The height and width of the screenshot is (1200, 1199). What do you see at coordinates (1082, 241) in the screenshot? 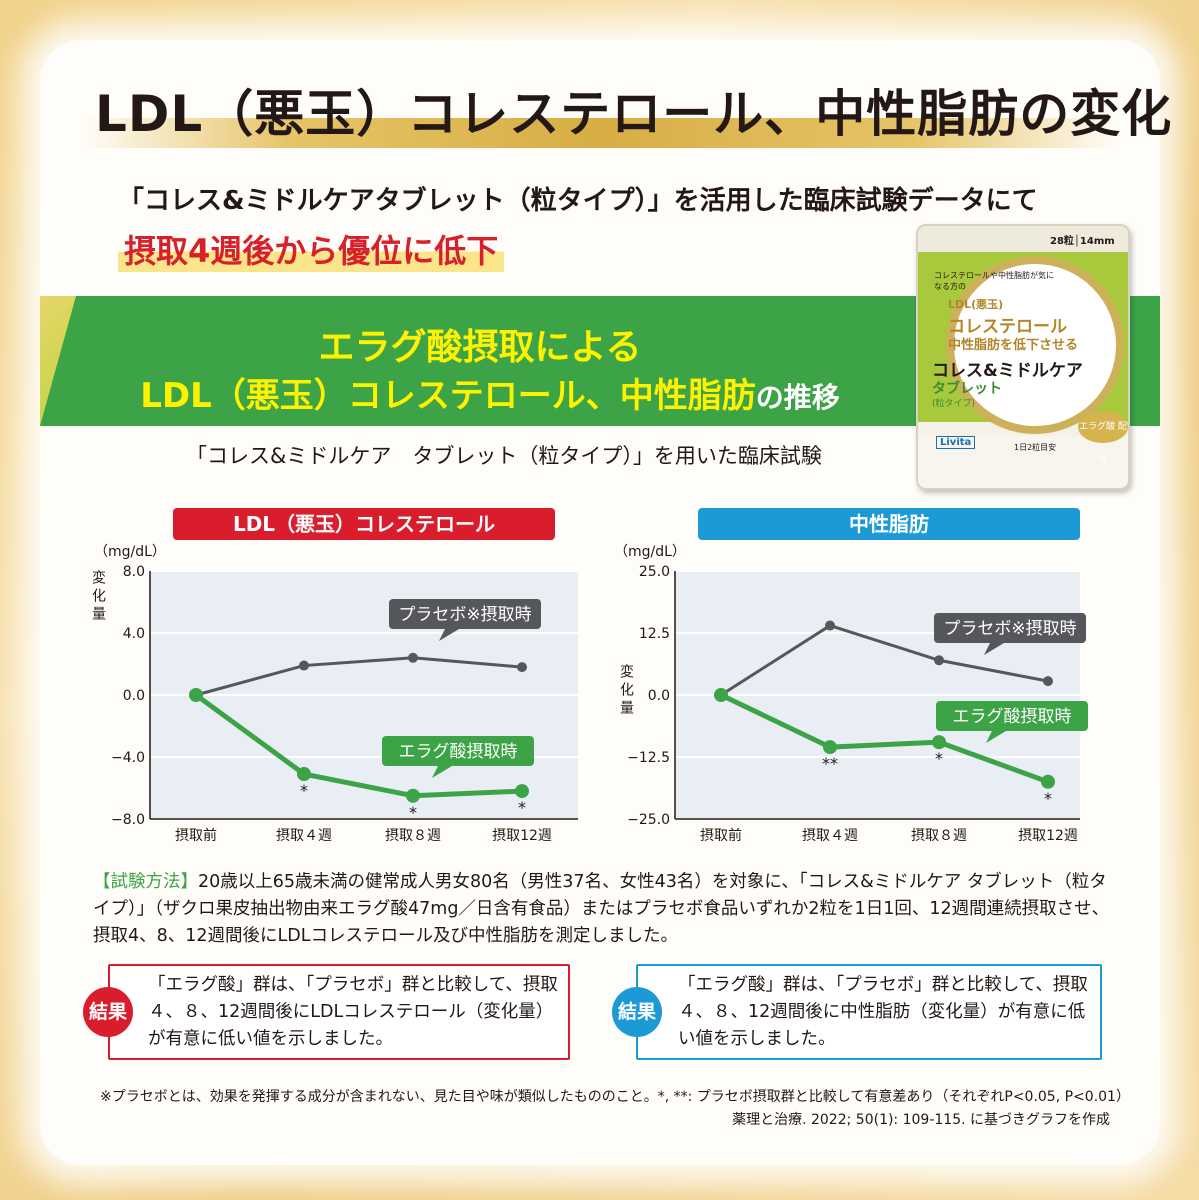
I see `package-count: 28粒│14mm` at bounding box center [1082, 241].